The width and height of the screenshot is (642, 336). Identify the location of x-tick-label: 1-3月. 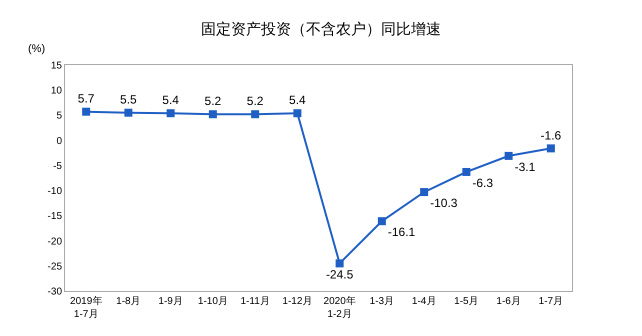
(382, 301).